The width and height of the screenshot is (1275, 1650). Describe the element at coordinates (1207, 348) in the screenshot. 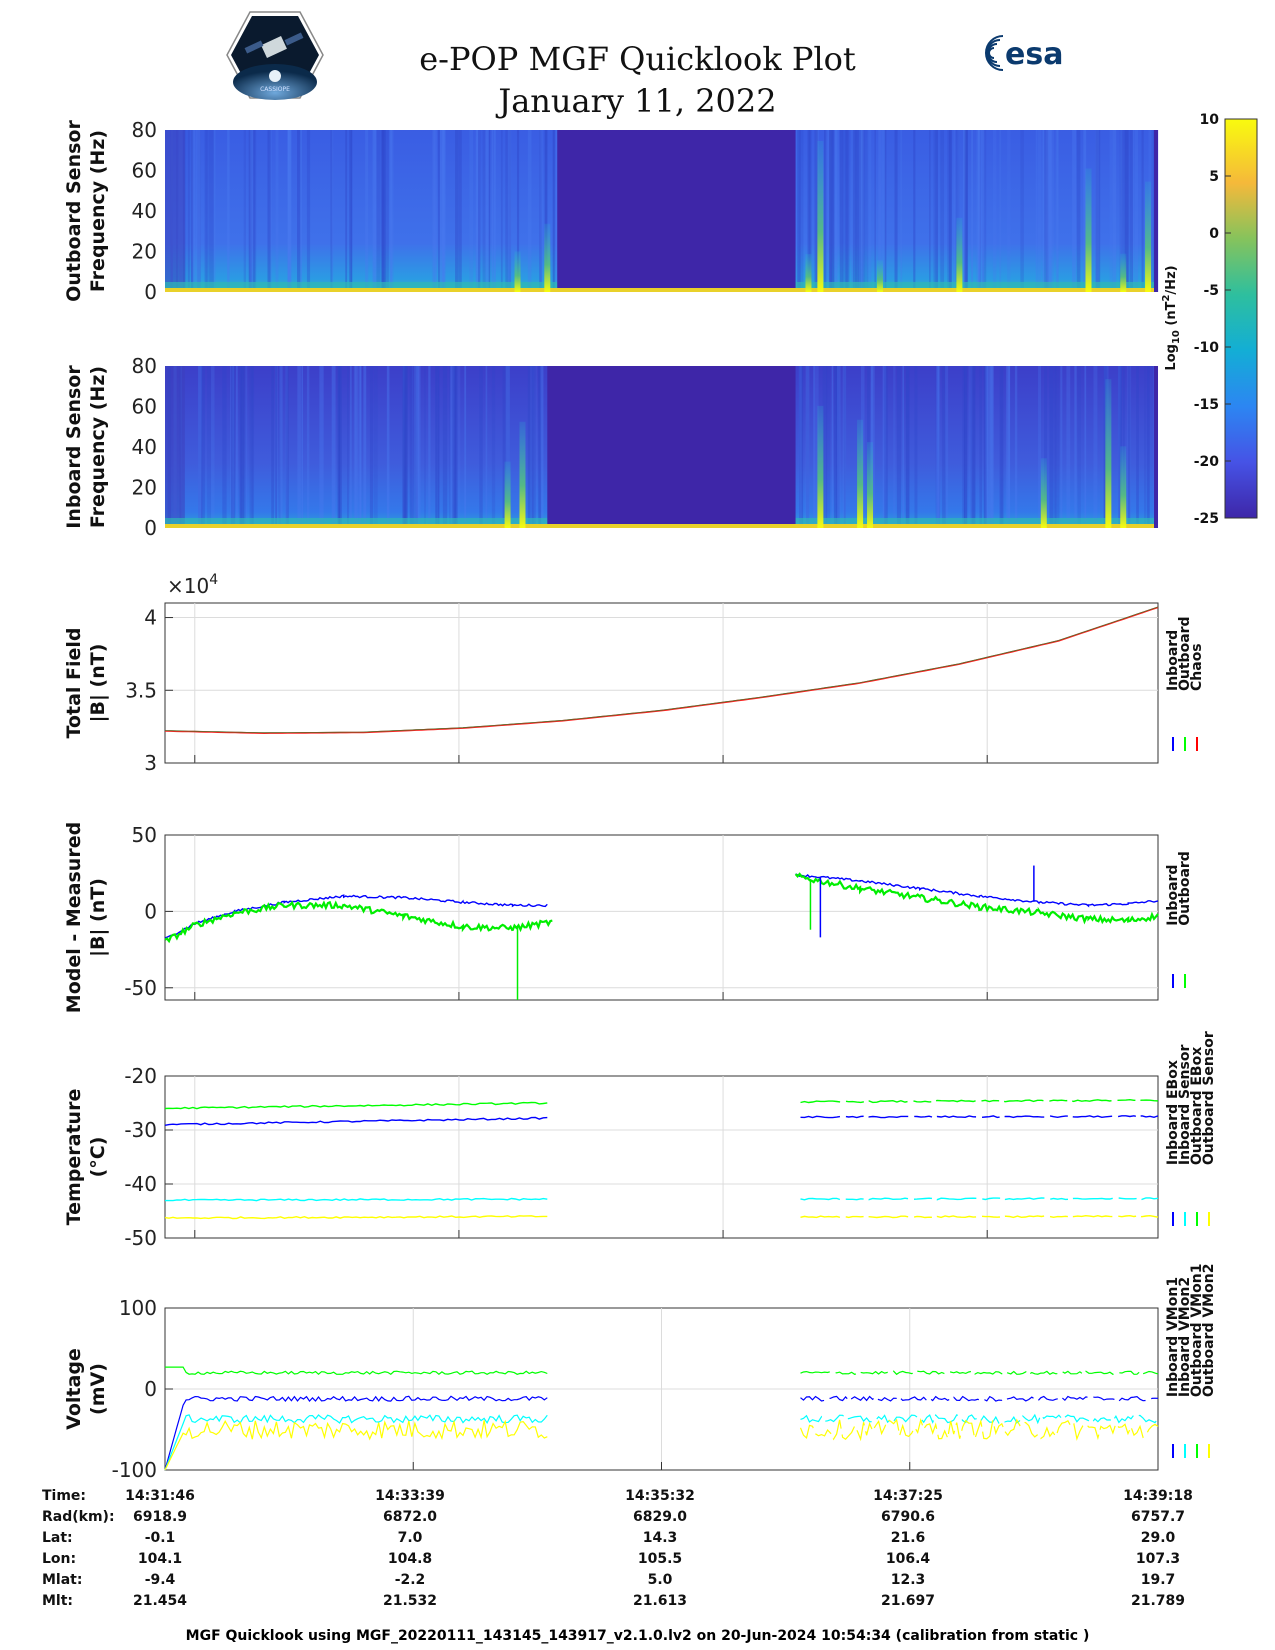

I see `colorbar-tick-label: -10` at that location.